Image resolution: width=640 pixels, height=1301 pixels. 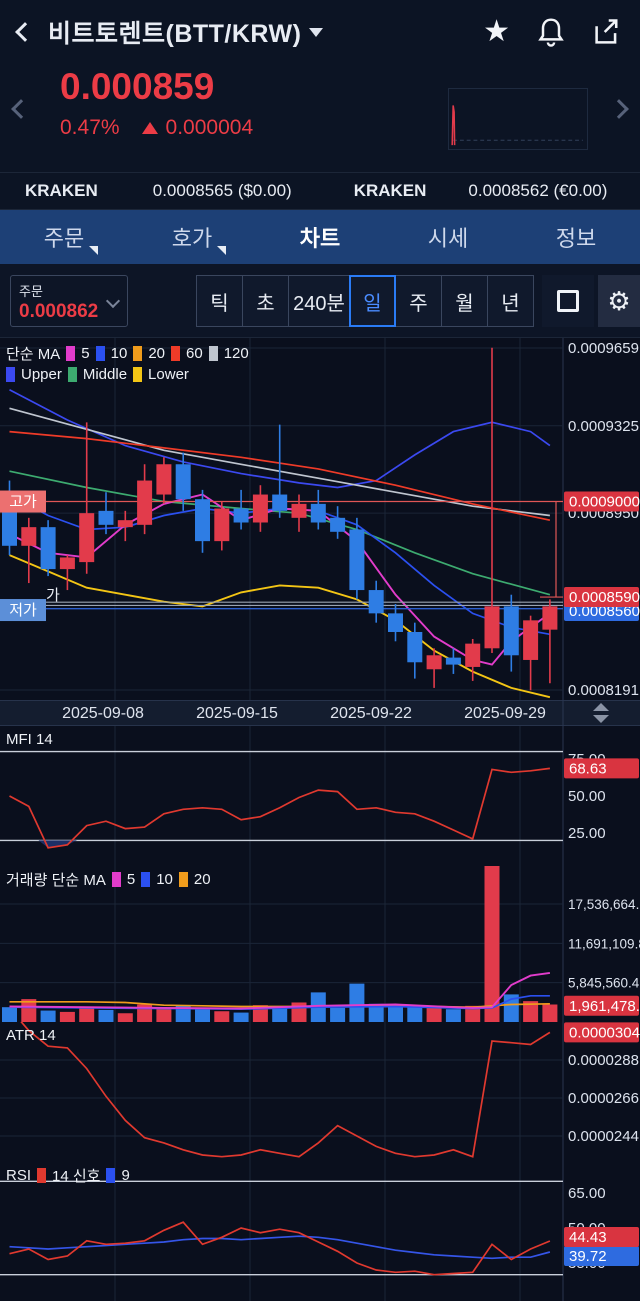 I want to click on fullscreen-button, so click(x=568, y=301).